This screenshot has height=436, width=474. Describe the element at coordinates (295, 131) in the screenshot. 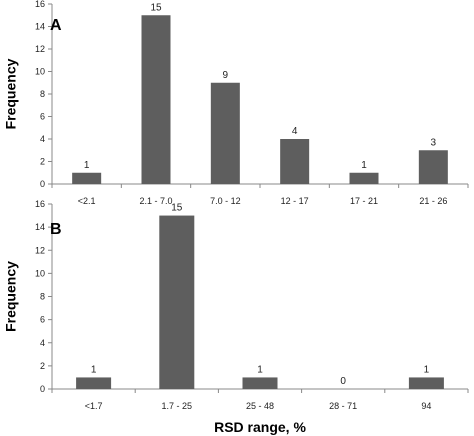

I see `data-label: 4` at that location.